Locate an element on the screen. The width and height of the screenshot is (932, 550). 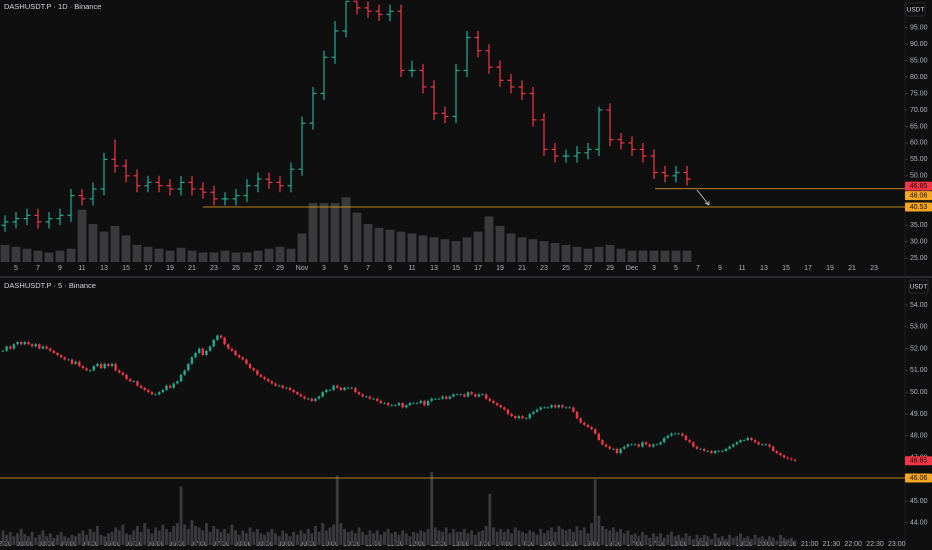
y-tick-label: 54.00 is located at coordinates (919, 305).